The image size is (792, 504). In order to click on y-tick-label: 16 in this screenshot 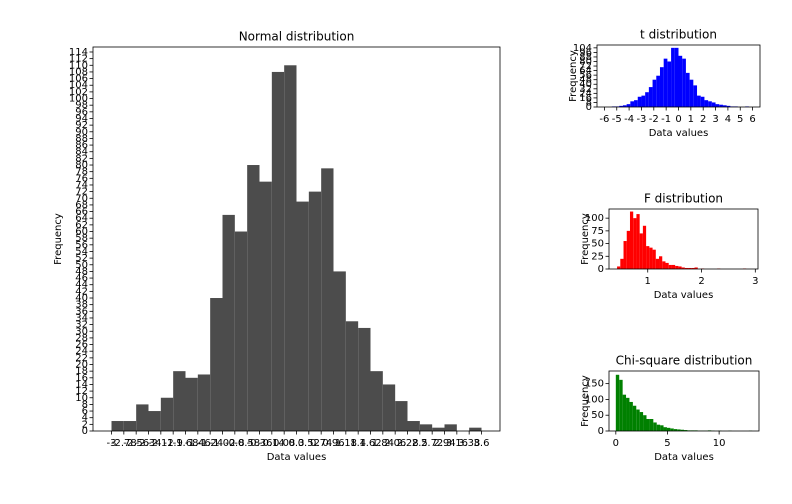, I will do `click(81, 378)`.